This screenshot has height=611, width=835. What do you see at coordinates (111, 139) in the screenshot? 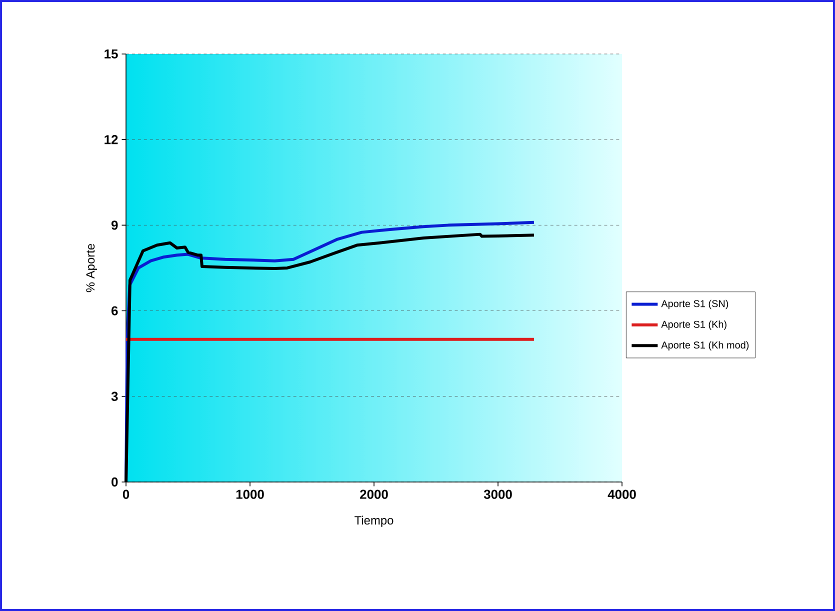
I see `y-tick-label: 12` at bounding box center [111, 139].